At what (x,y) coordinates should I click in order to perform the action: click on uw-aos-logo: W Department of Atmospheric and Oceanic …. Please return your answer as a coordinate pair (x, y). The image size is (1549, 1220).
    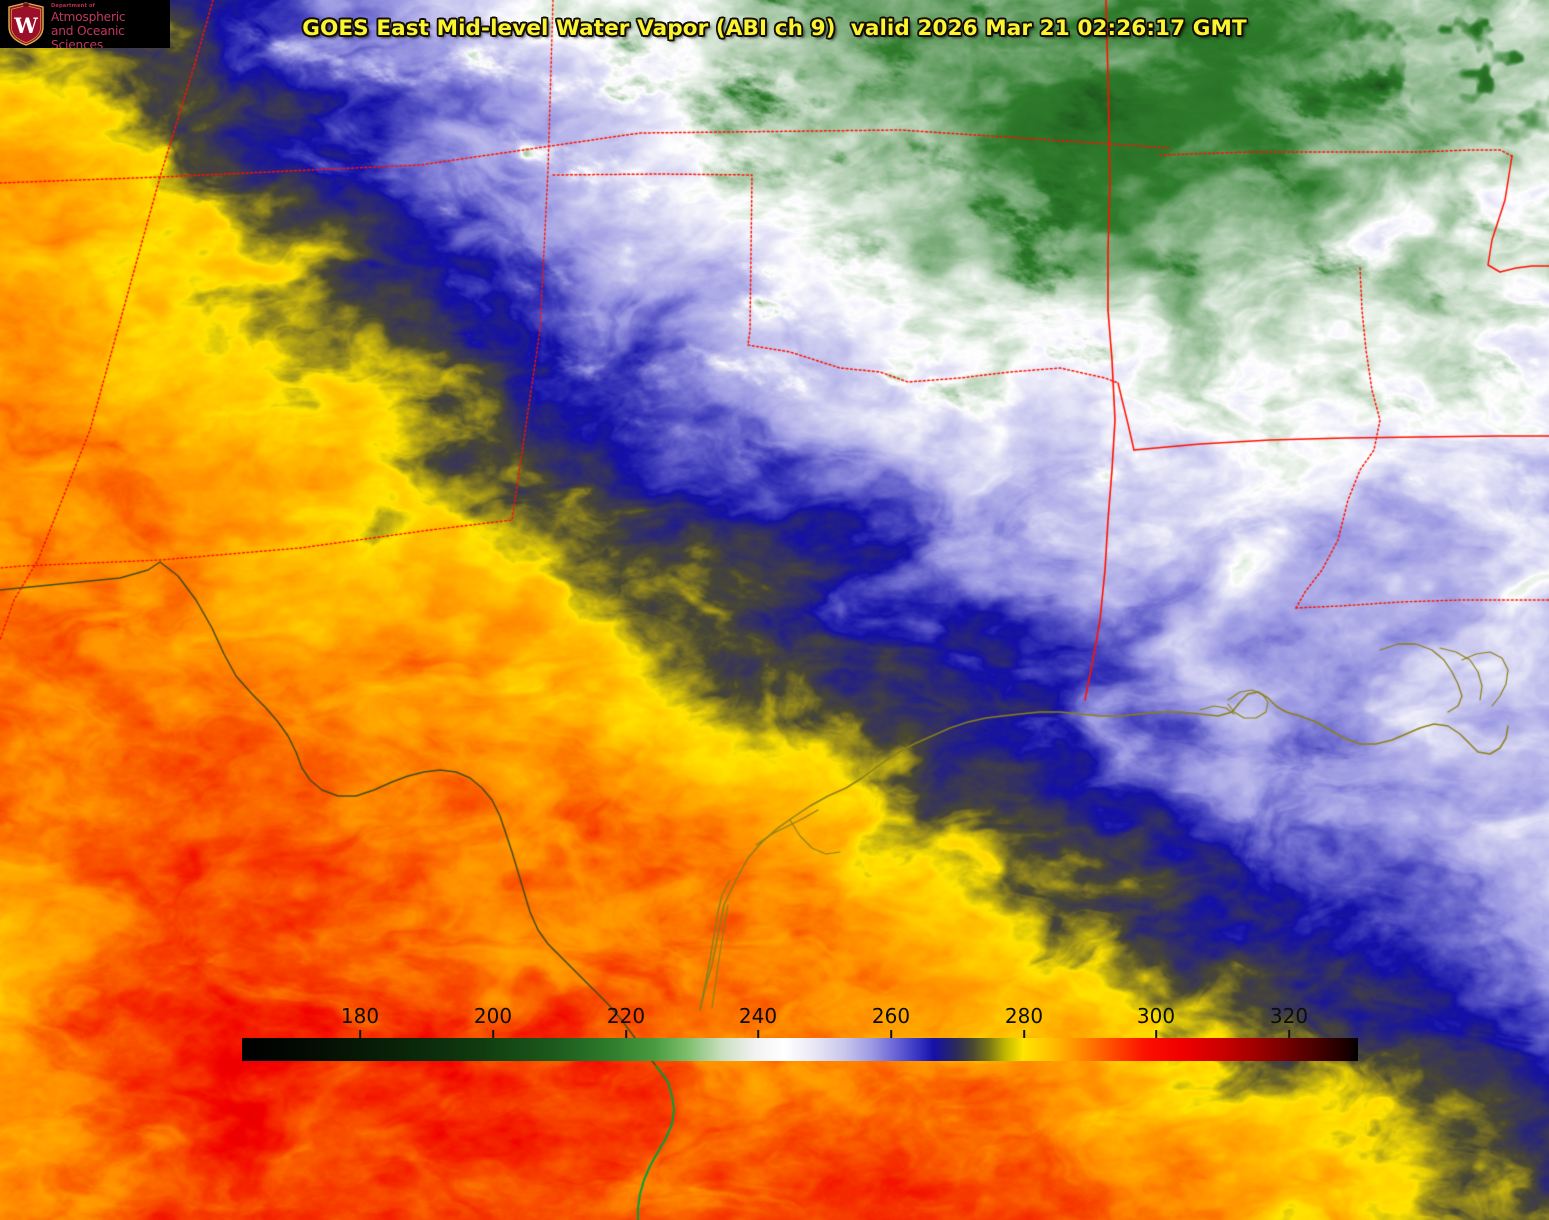
    Looking at the image, I should click on (85, 24).